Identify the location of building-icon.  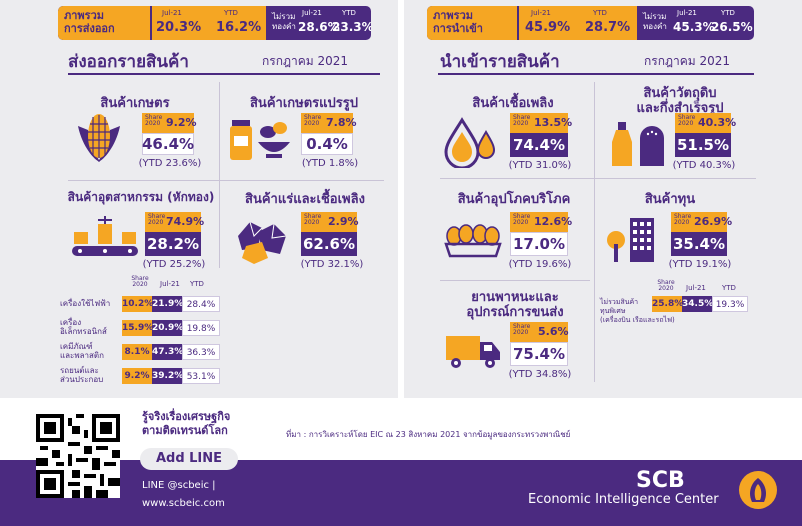
(630, 240).